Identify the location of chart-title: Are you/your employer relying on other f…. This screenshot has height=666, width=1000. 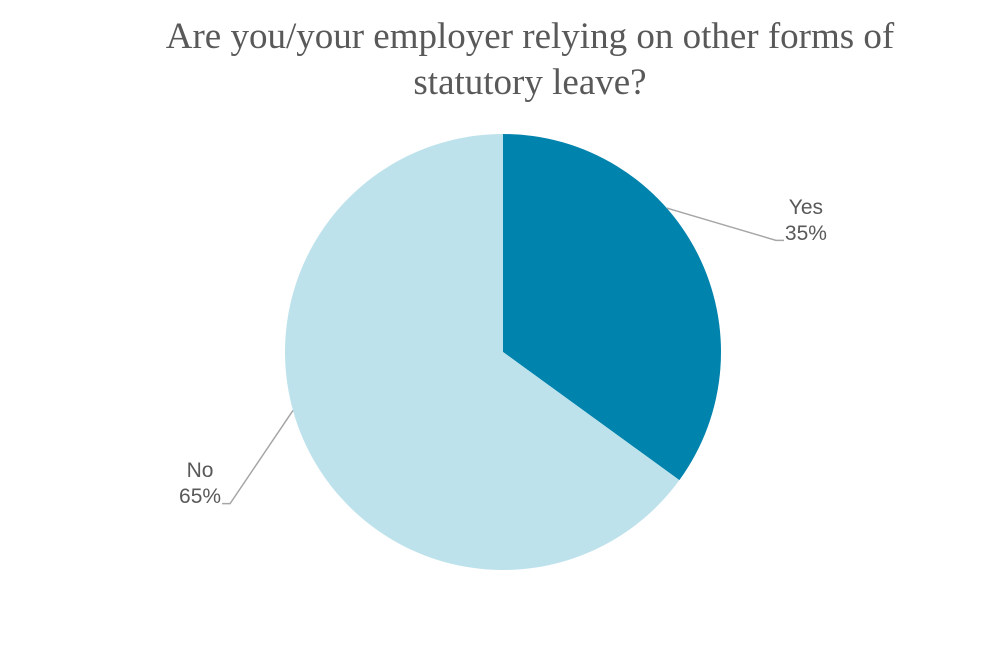
(530, 59).